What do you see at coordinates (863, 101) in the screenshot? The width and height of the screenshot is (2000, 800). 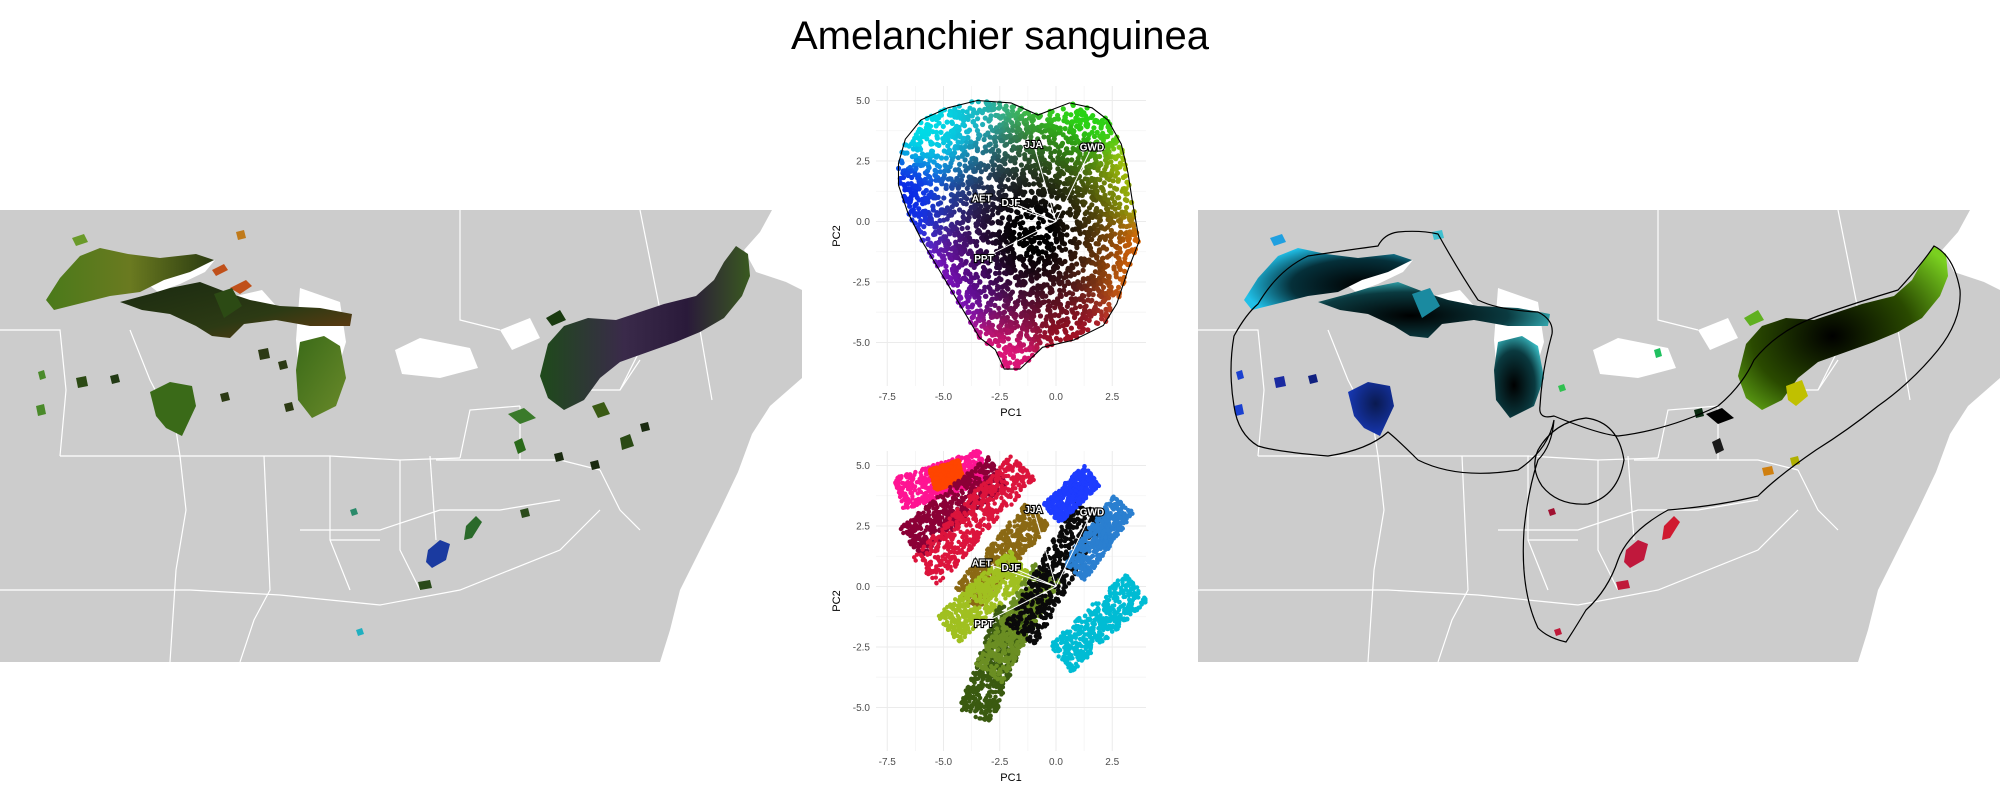 I see `y-tick-label: 5.0` at bounding box center [863, 101].